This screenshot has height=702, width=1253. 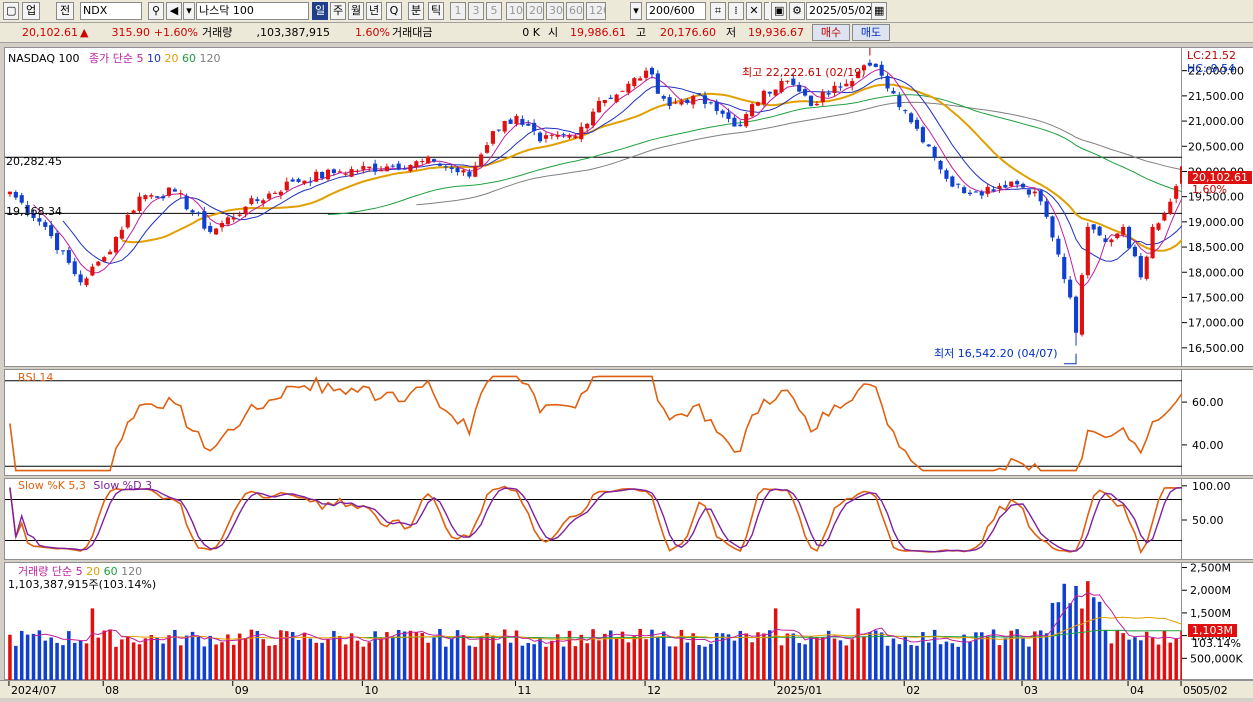 I want to click on low-arrow-icon, so click(x=1070, y=359).